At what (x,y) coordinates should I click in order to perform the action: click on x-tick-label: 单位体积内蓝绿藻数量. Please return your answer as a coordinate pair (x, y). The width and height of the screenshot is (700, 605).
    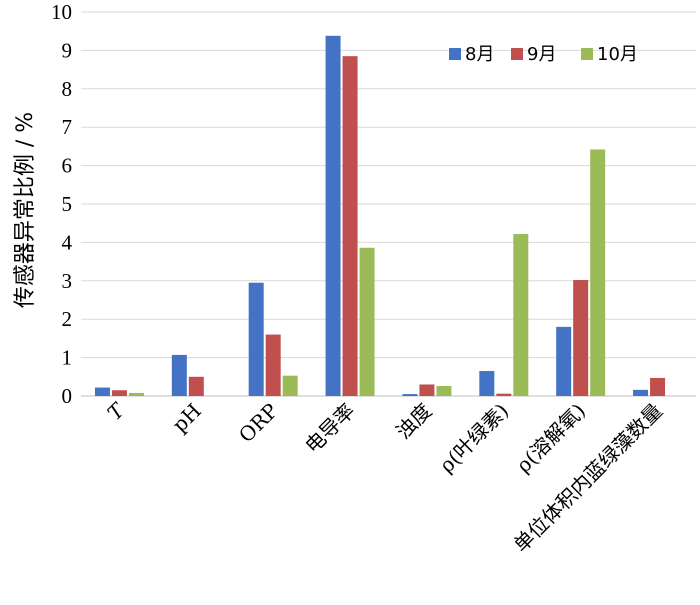
    Looking at the image, I should click on (588, 478).